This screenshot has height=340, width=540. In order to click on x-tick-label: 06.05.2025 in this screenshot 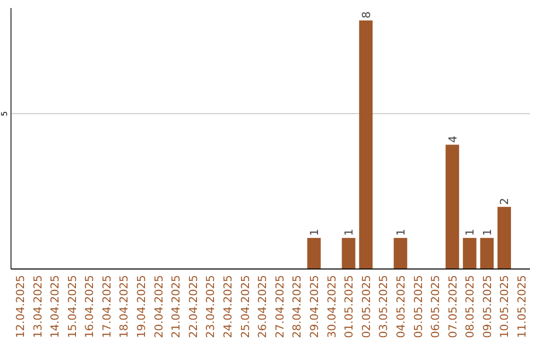, I will do `click(435, 306)`.